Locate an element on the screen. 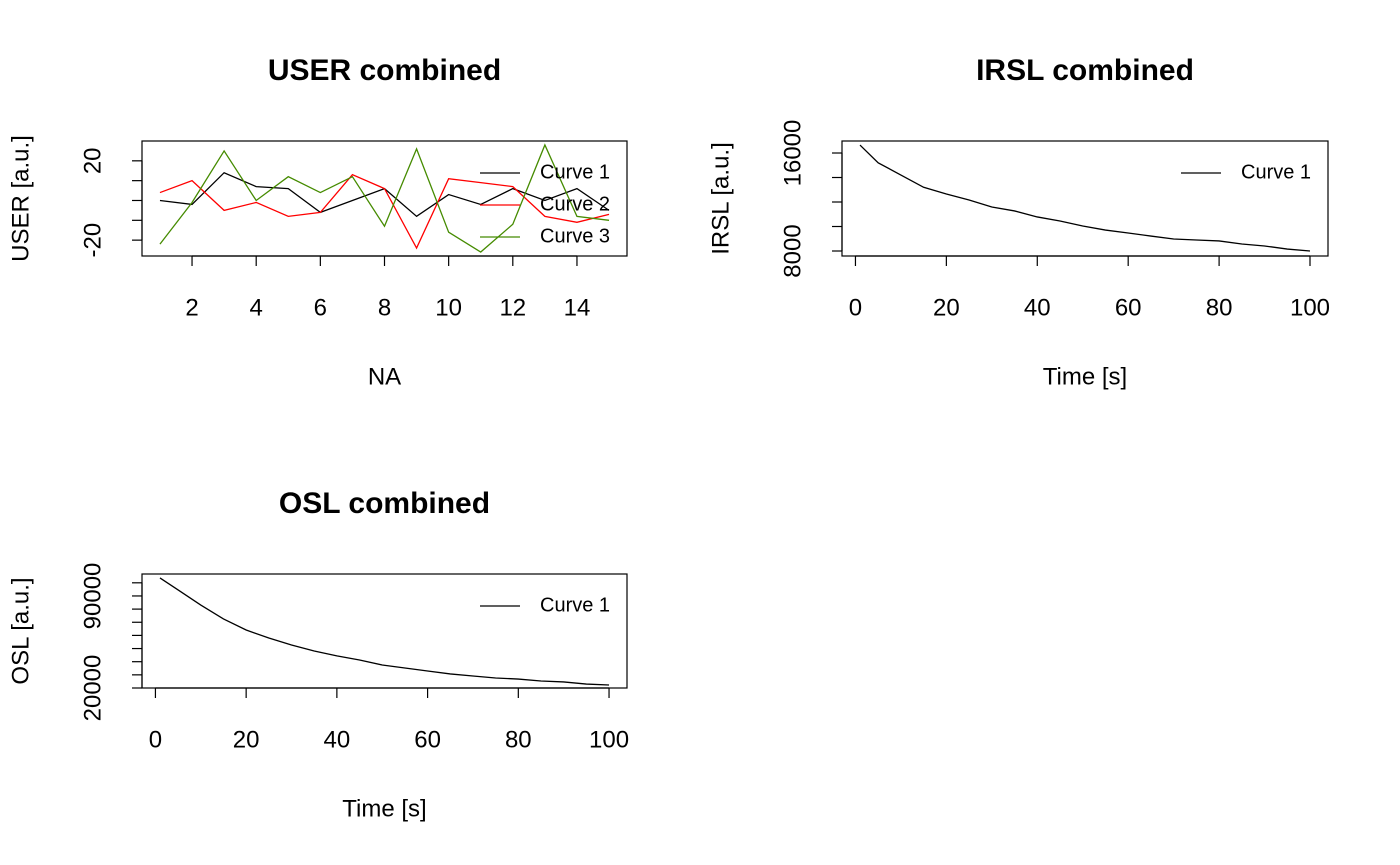 Image resolution: width=1400 pixels, height=865 pixels. x-tick-label: 8 is located at coordinates (384, 307).